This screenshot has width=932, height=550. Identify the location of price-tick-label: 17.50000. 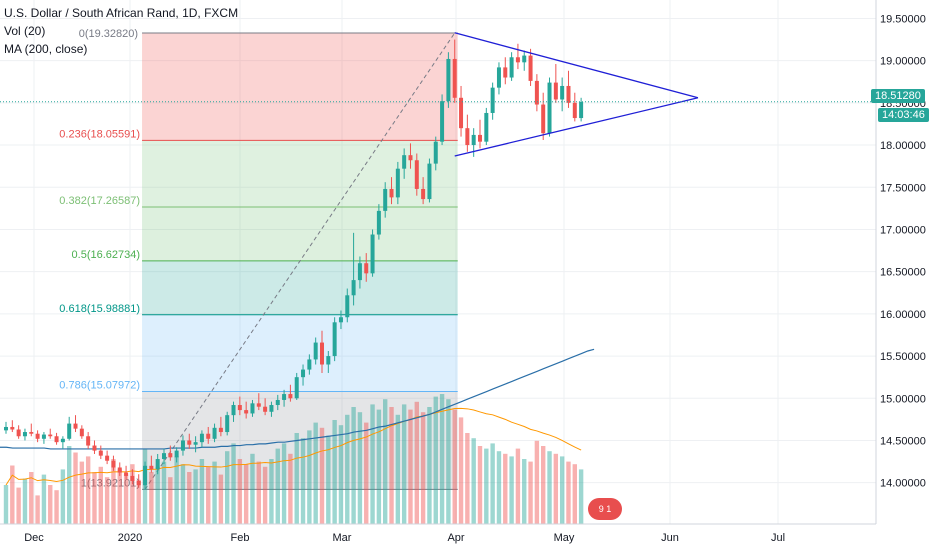
(903, 188).